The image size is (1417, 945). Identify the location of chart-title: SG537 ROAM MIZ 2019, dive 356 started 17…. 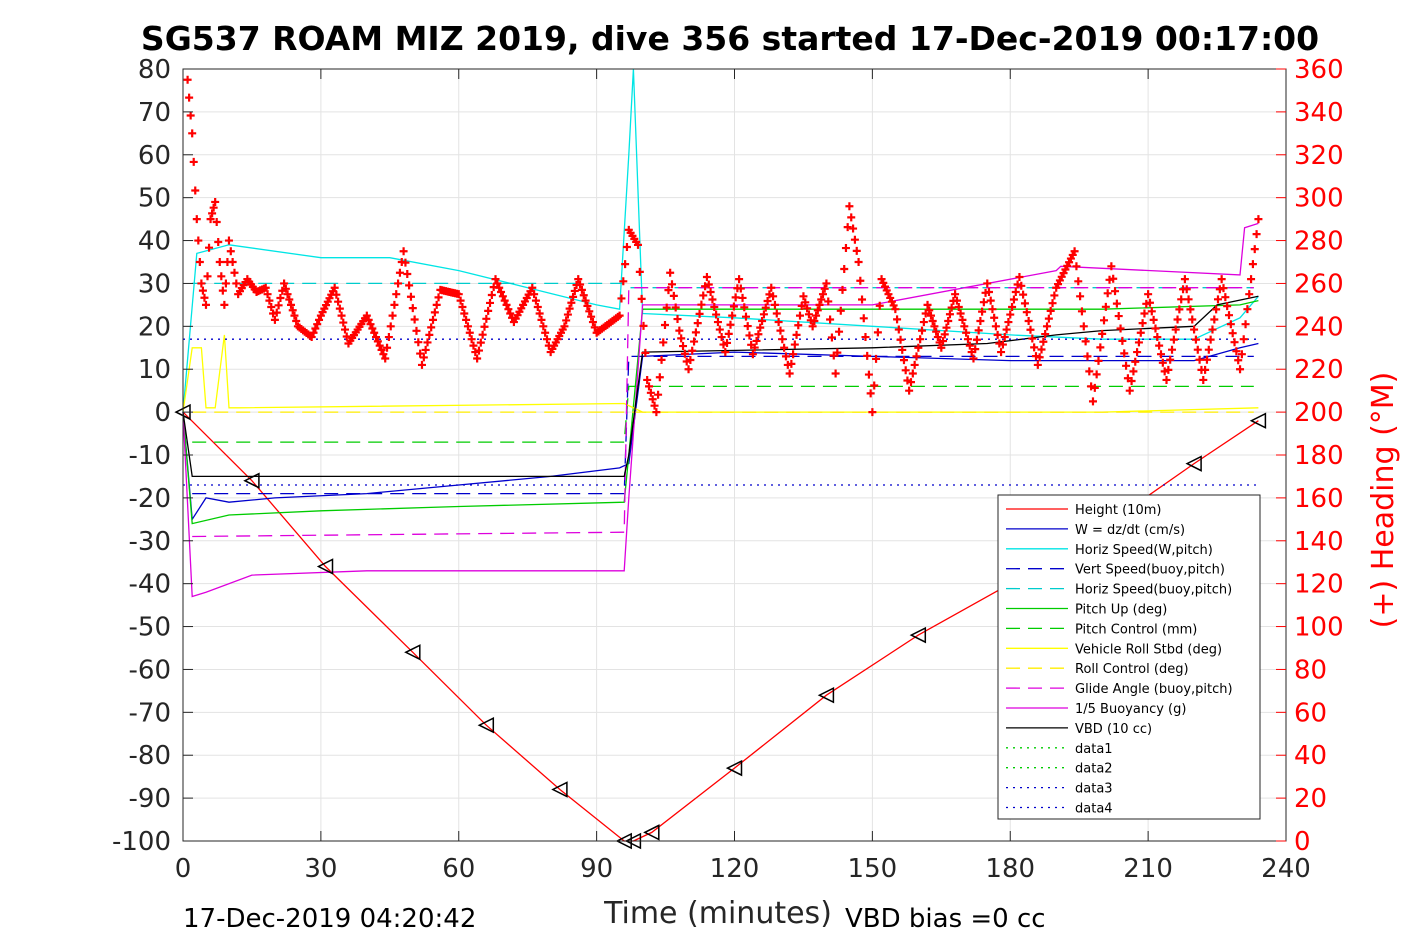
(730, 38).